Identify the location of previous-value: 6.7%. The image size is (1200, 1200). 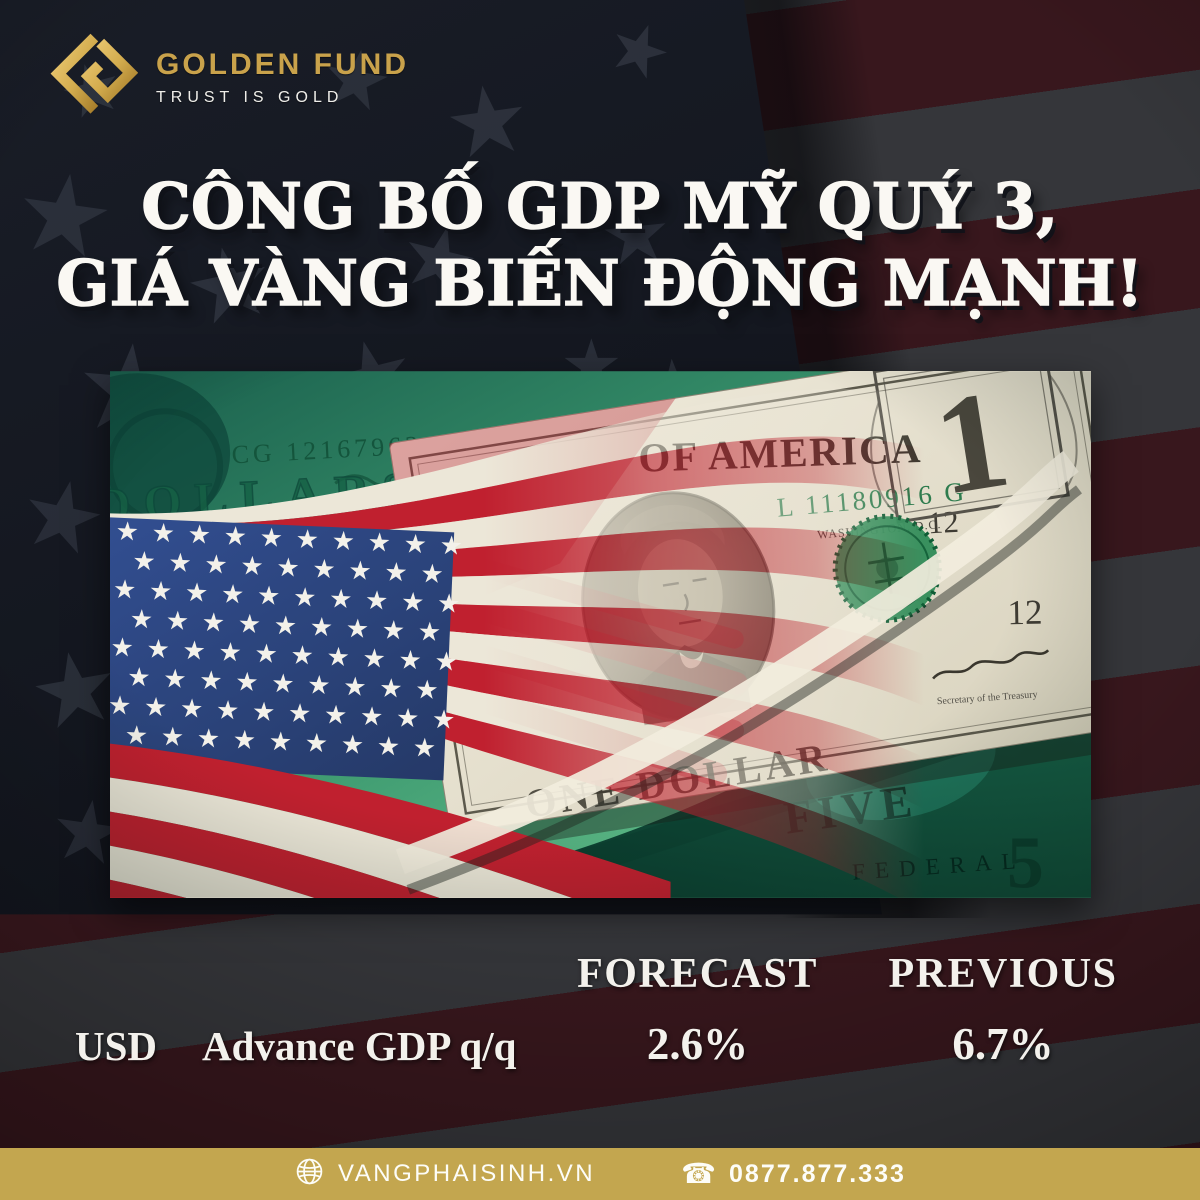
(1003, 1044).